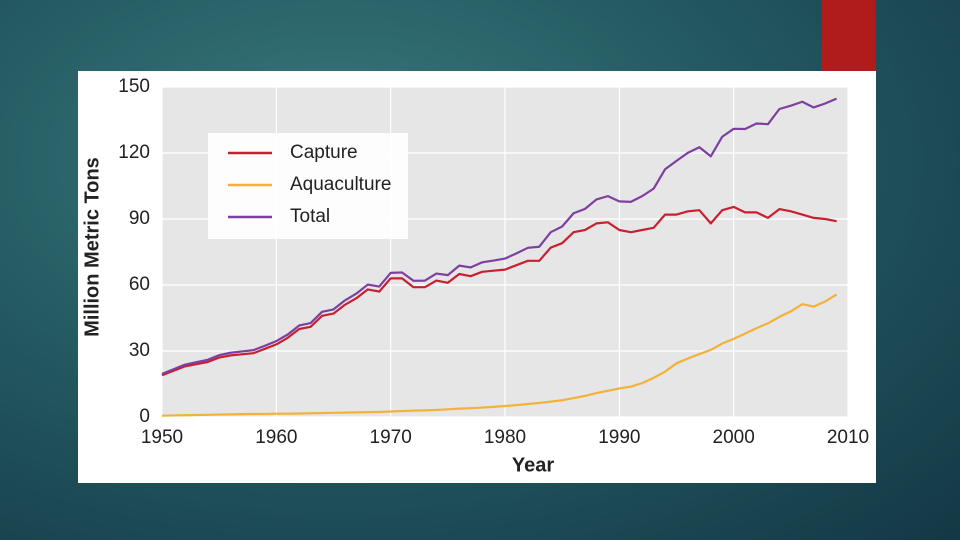  What do you see at coordinates (533, 465) in the screenshot?
I see `x-axis-label: Year` at bounding box center [533, 465].